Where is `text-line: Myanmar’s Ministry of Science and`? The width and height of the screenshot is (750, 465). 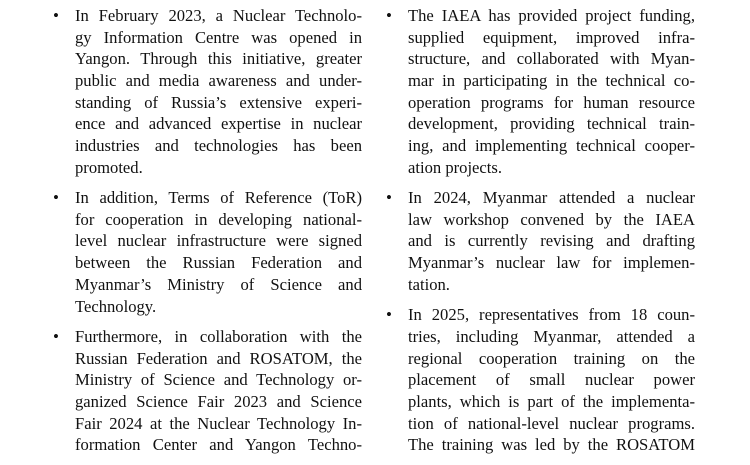
text-line: Myanmar’s Ministry of Science and is located at coordinates (218, 284).